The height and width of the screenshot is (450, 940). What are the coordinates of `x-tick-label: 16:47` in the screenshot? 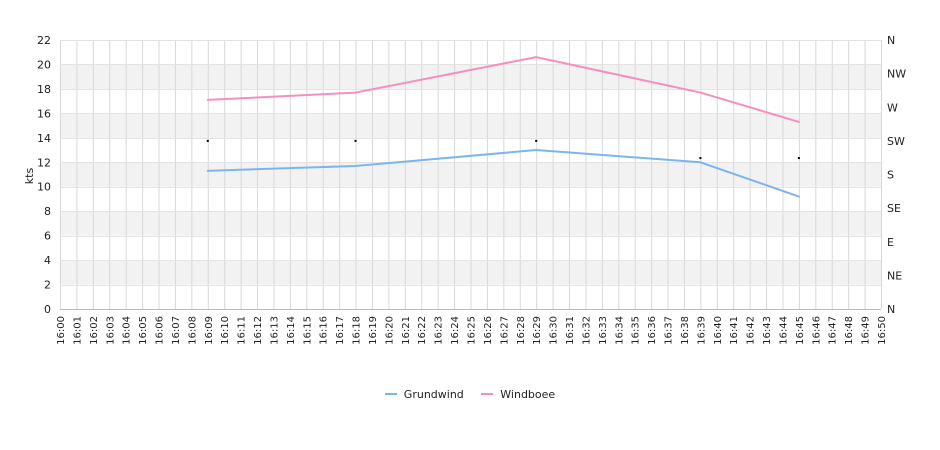 It's located at (833, 330).